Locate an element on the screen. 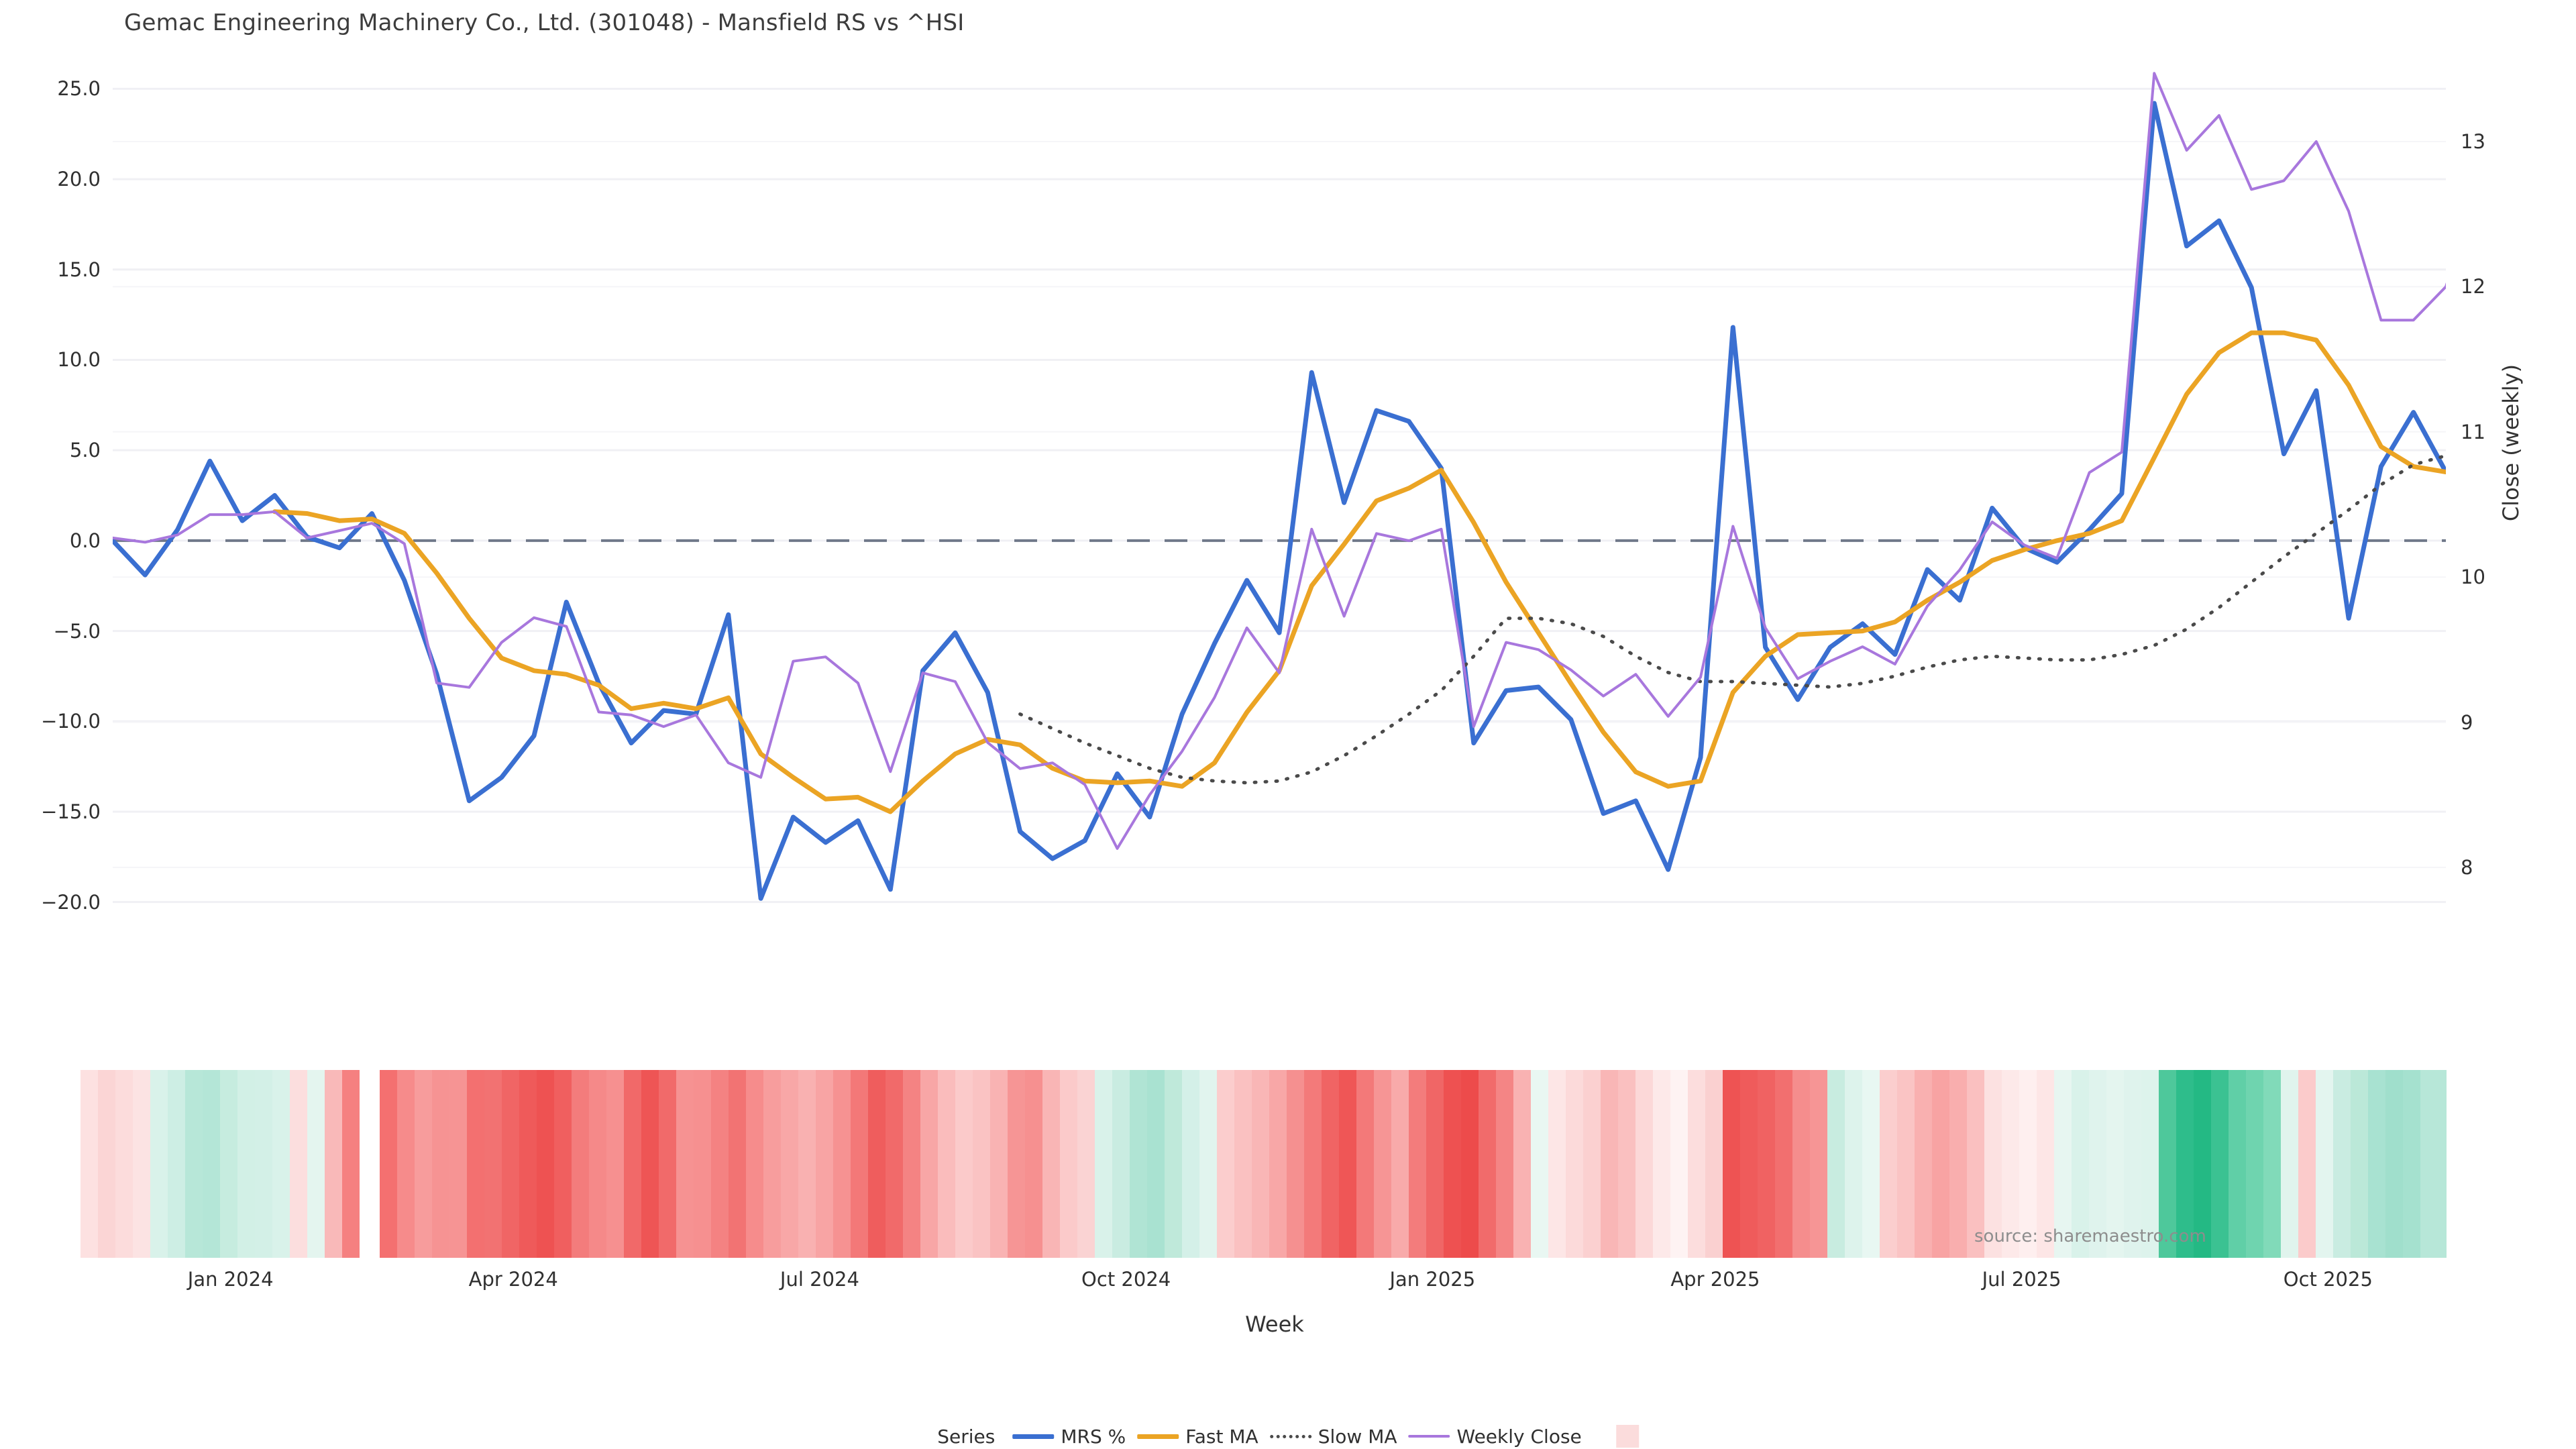  x-tick: Jan 2024 is located at coordinates (230, 1279).